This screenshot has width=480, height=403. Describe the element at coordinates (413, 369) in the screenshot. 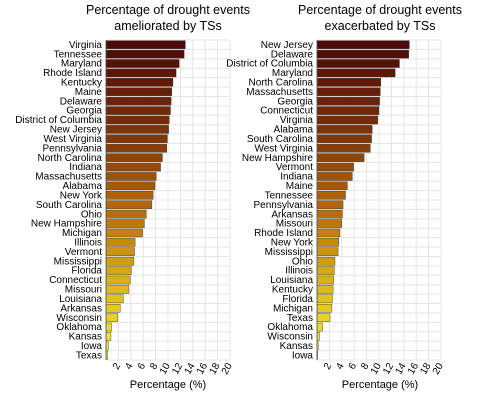

I see `x-tick-label: 16` at that location.